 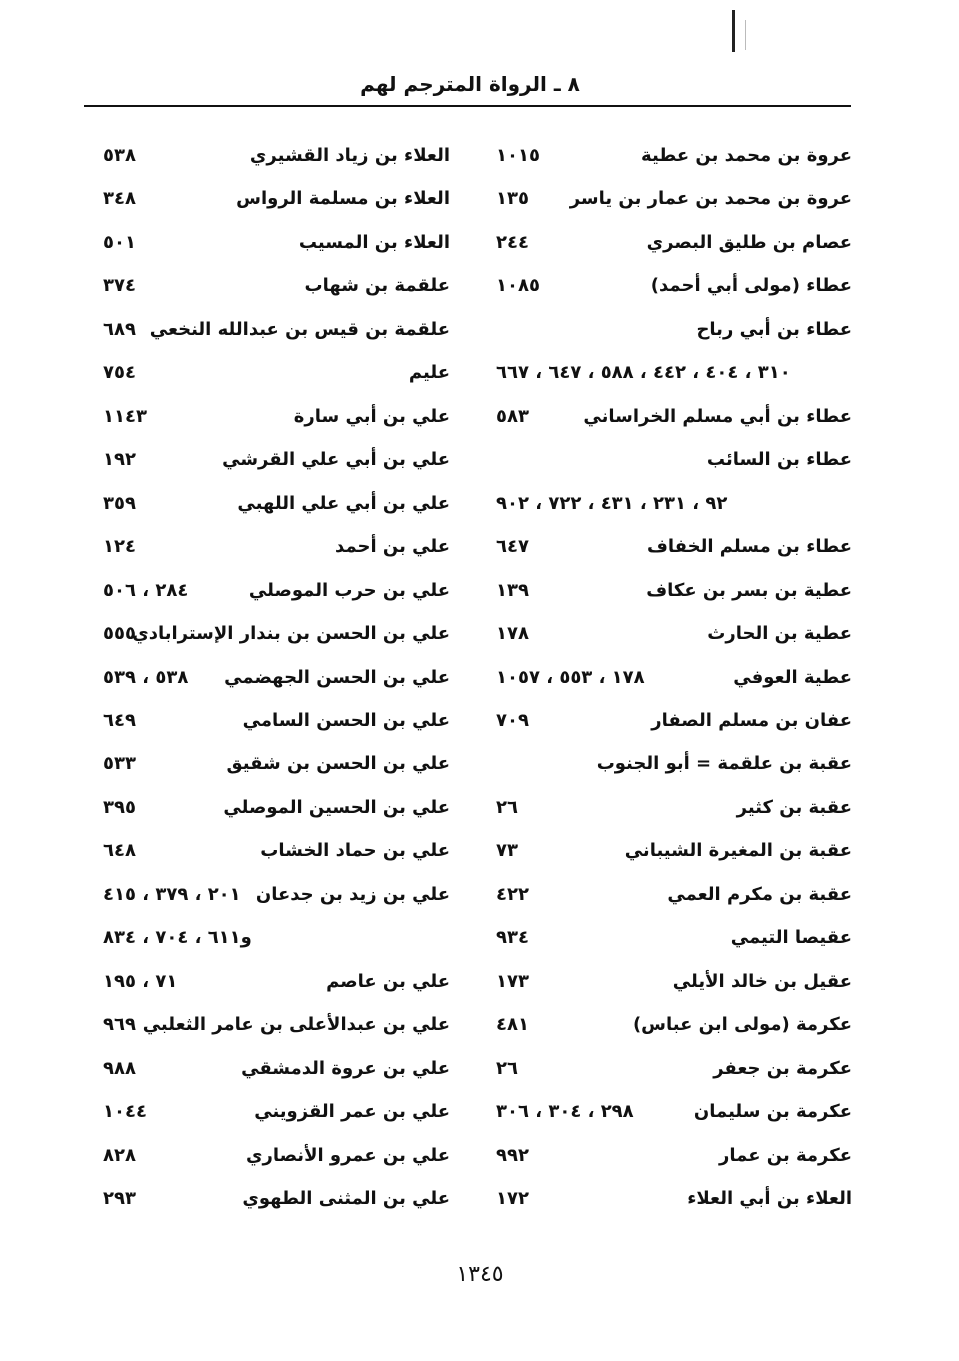 I want to click on narrator-name: عروة بن محمد بن عمار بن ياسر, so click(x=710, y=199).